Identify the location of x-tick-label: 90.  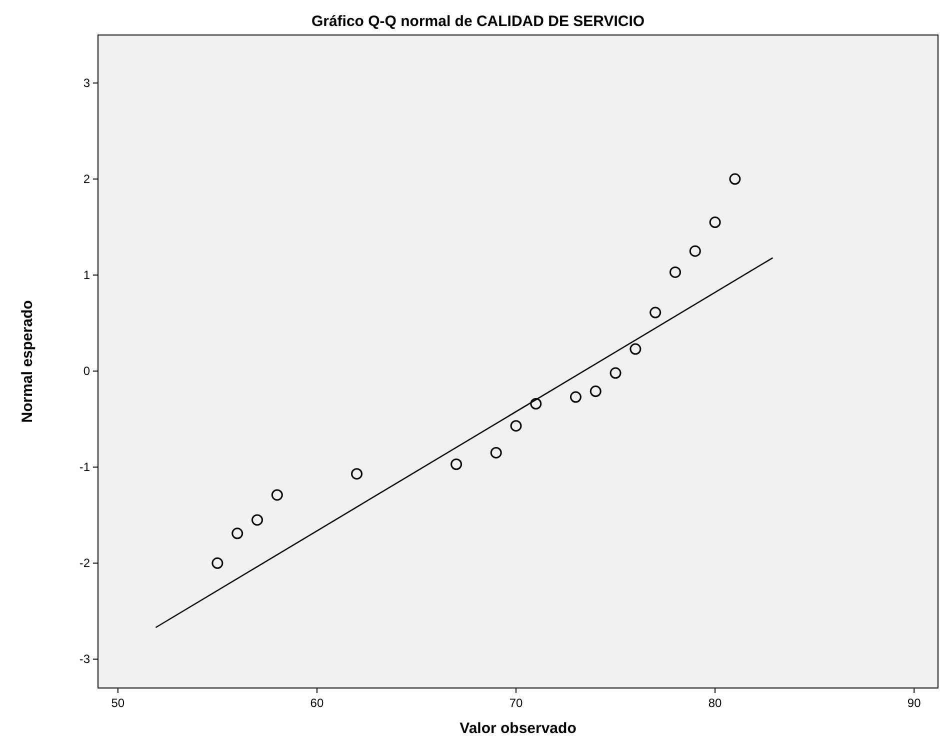
(914, 703).